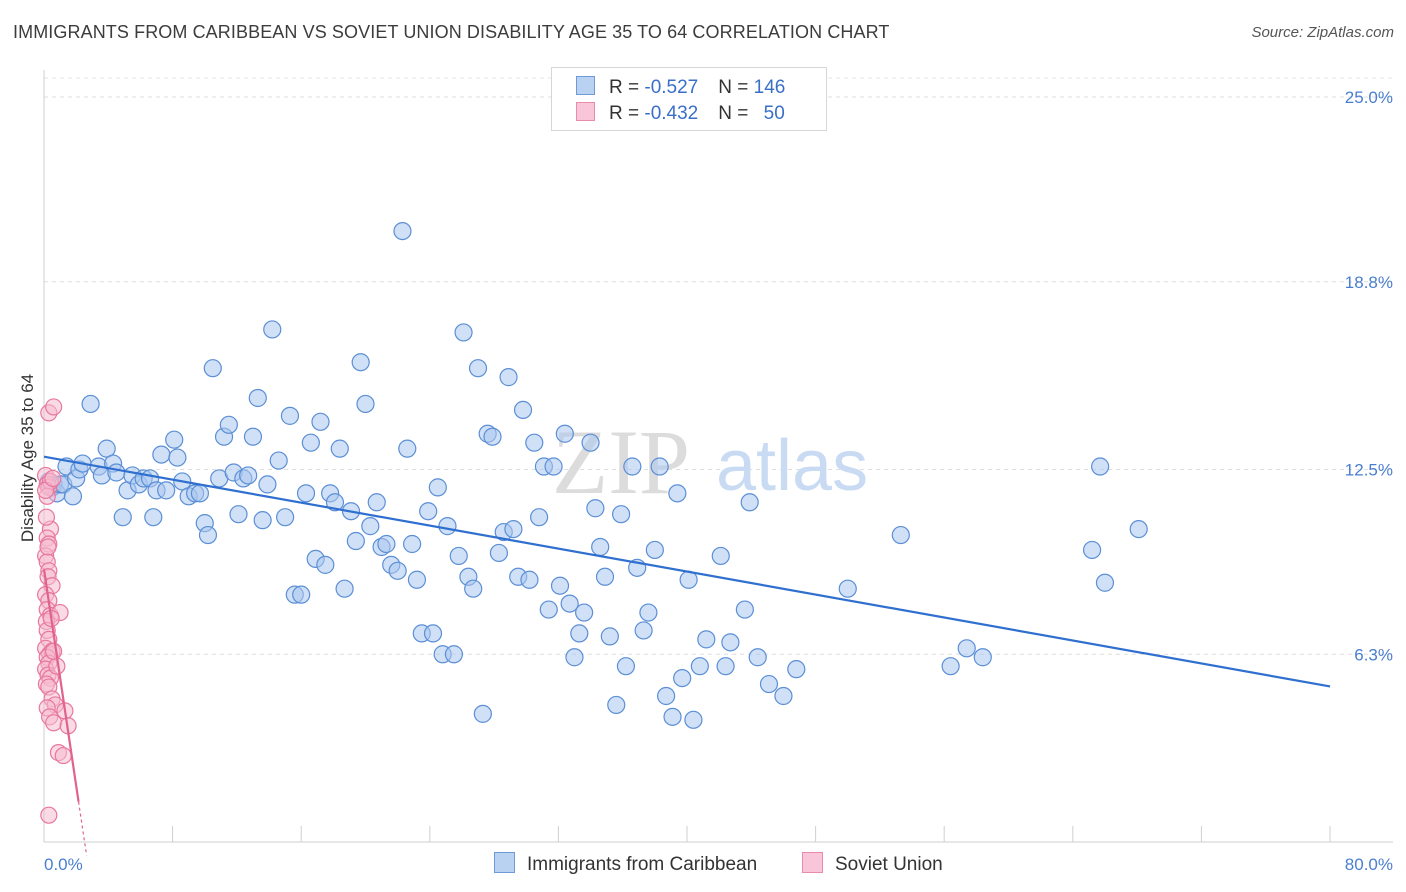 The image size is (1406, 892). I want to click on x-tick-label: 80.0%, so click(1369, 864).